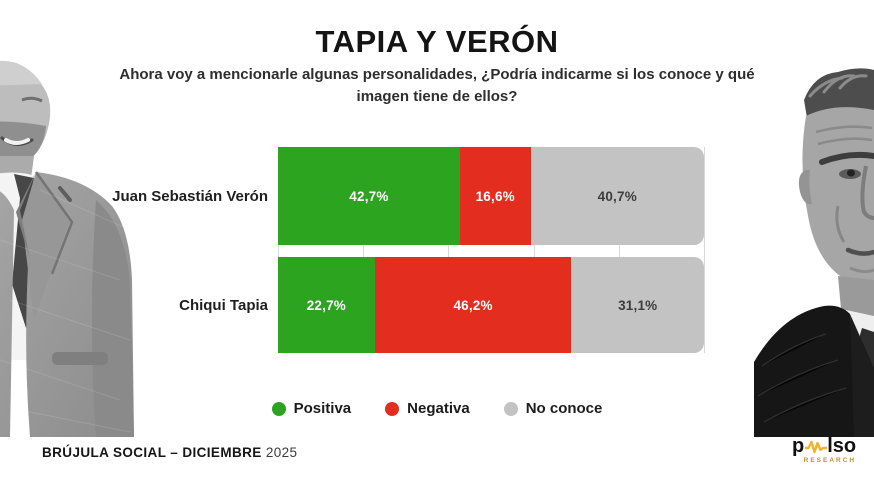  Describe the element at coordinates (190, 196) in the screenshot. I see `category-label: Juan Sebastián Verón` at that location.